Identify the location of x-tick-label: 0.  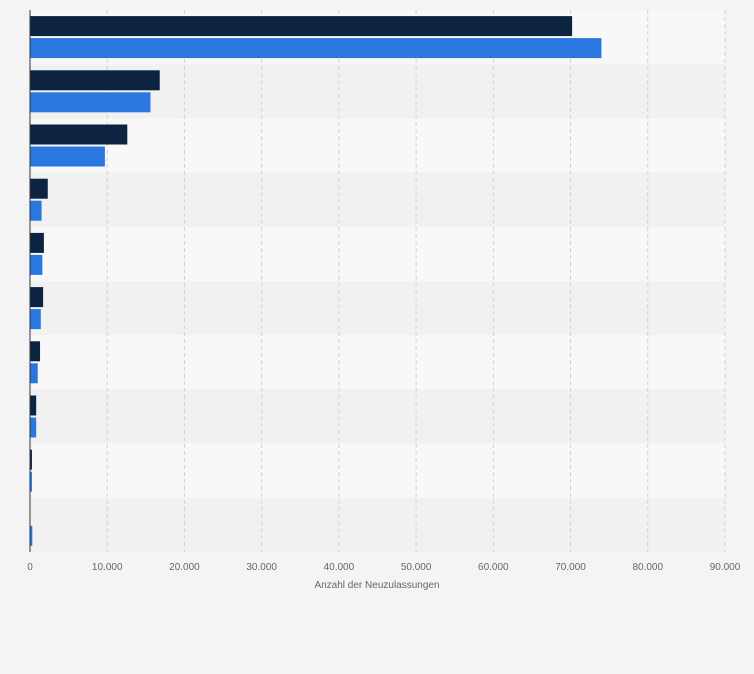
(30, 567).